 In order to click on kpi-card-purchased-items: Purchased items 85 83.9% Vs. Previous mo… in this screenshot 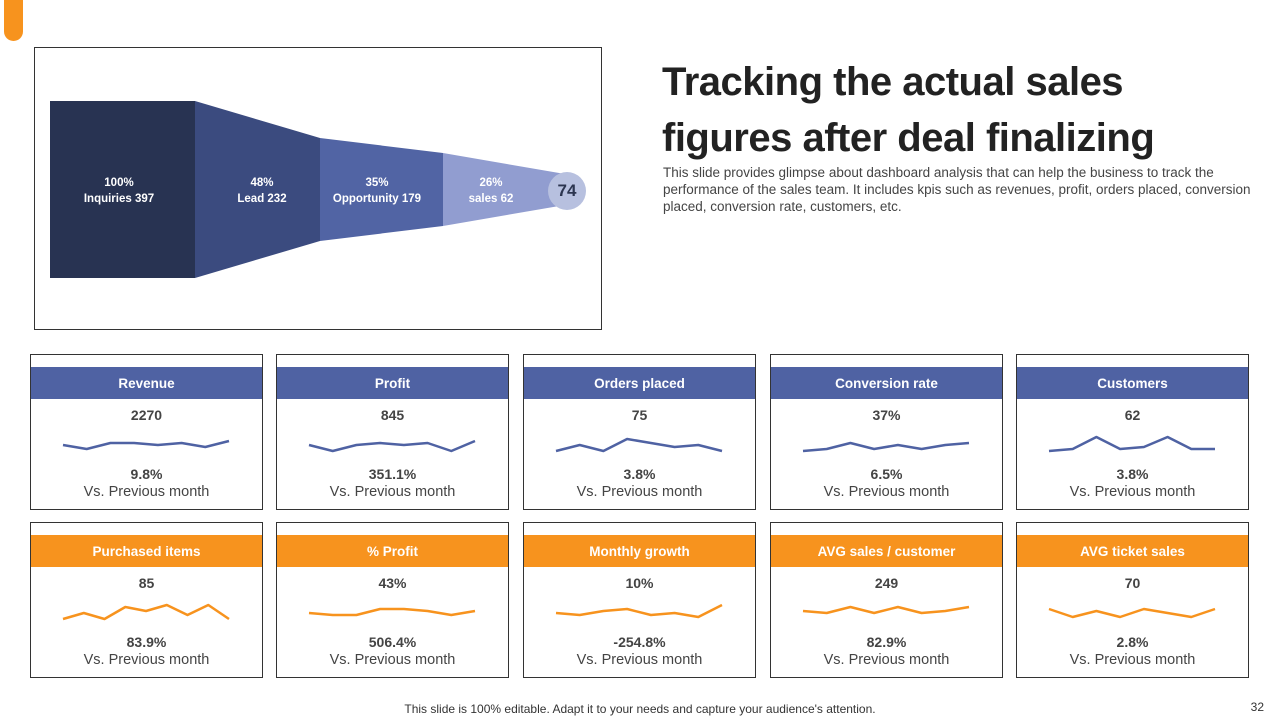, I will do `click(146, 600)`.